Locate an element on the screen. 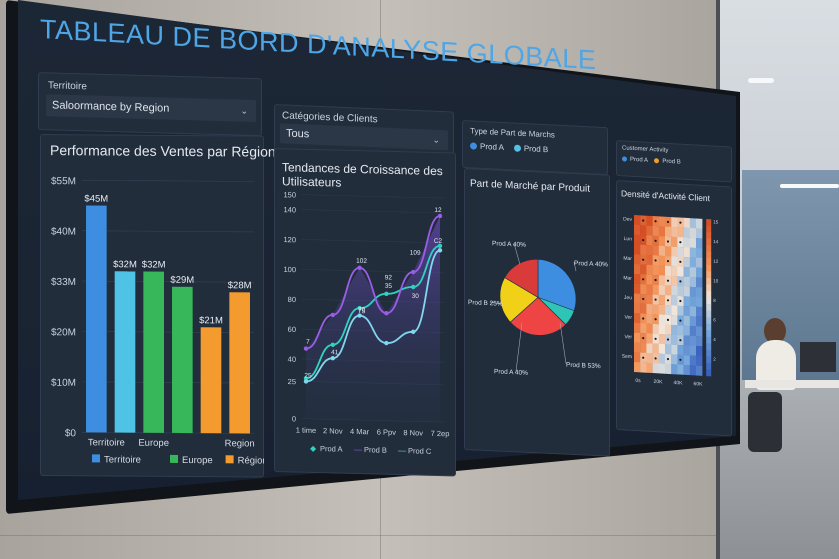 This screenshot has height=559, width=839. y-tick-label: $0 is located at coordinates (71, 433).